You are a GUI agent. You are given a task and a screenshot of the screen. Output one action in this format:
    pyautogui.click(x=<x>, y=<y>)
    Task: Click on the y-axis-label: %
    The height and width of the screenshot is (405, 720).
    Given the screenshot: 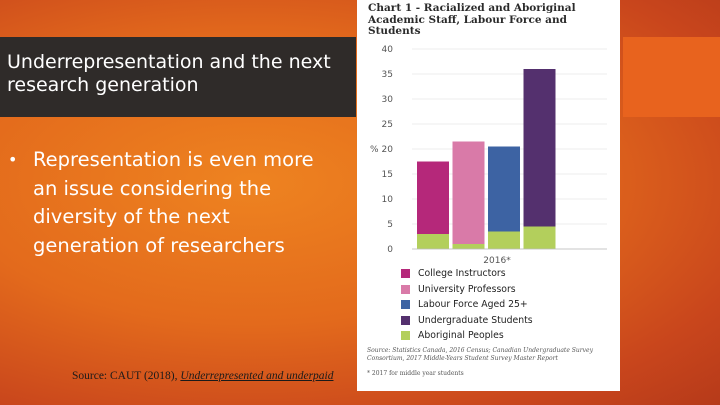 What is the action you would take?
    pyautogui.click(x=374, y=150)
    